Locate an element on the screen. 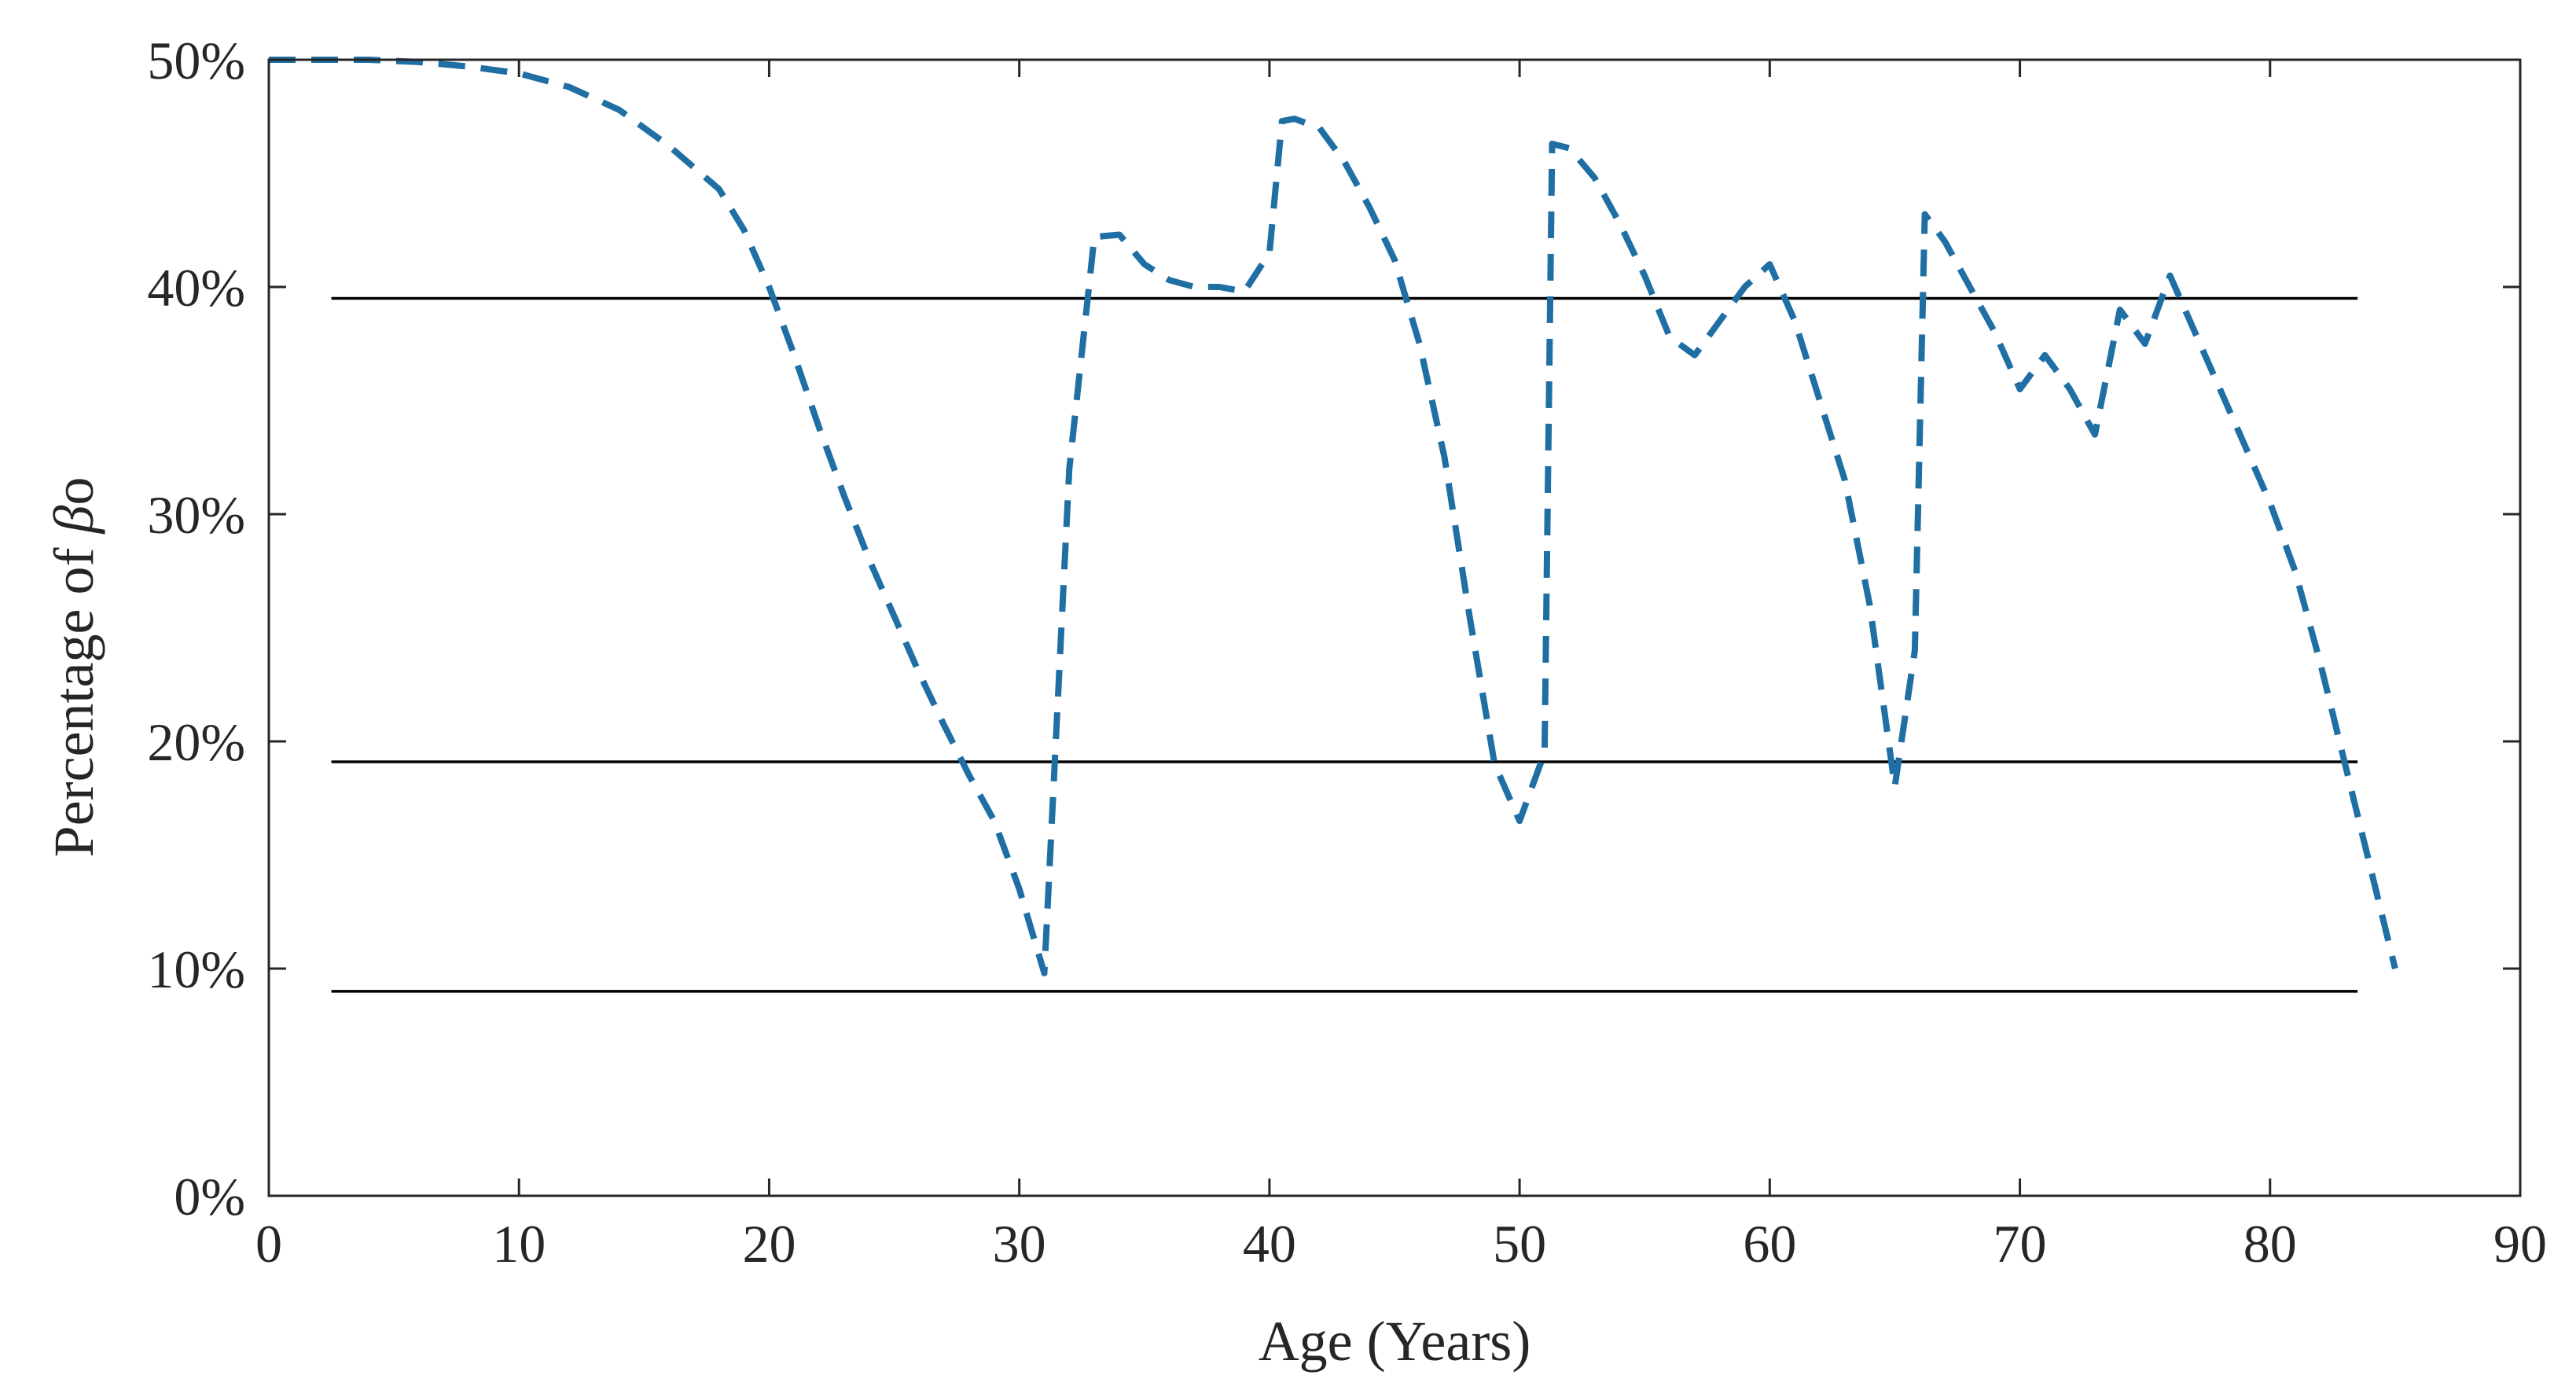  y-tick-label: 20% is located at coordinates (196, 742).